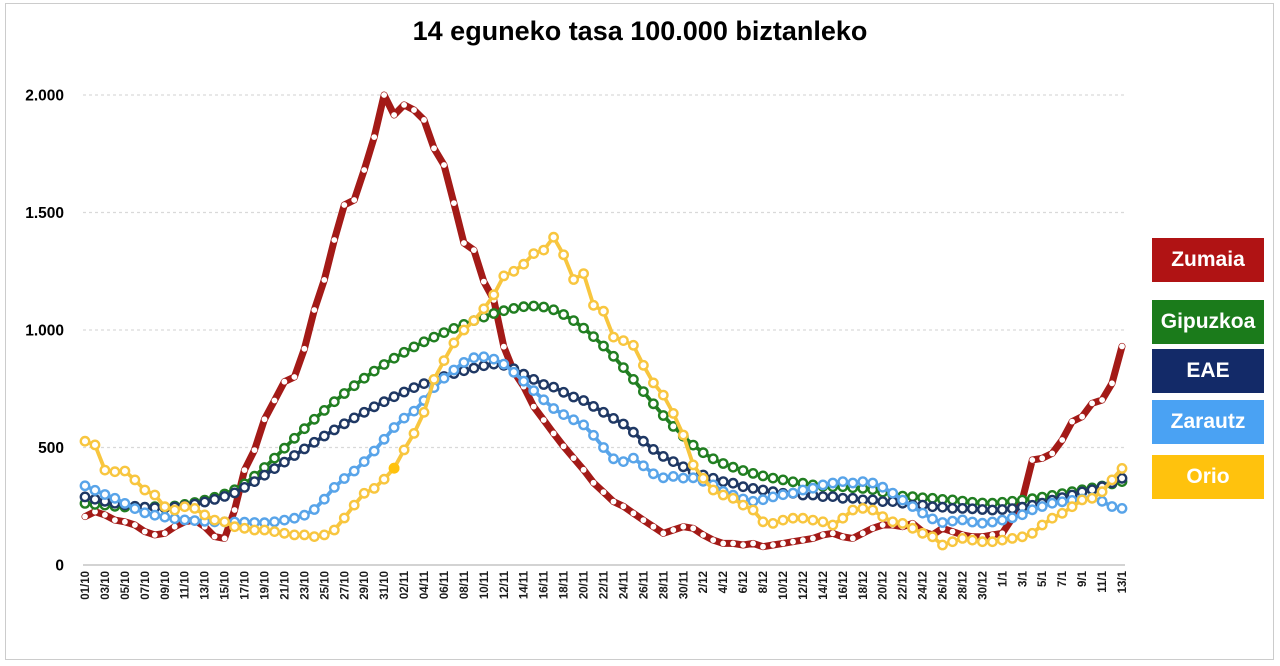  Describe the element at coordinates (445, 584) in the screenshot. I see `x-tick-label: 06/11` at that location.